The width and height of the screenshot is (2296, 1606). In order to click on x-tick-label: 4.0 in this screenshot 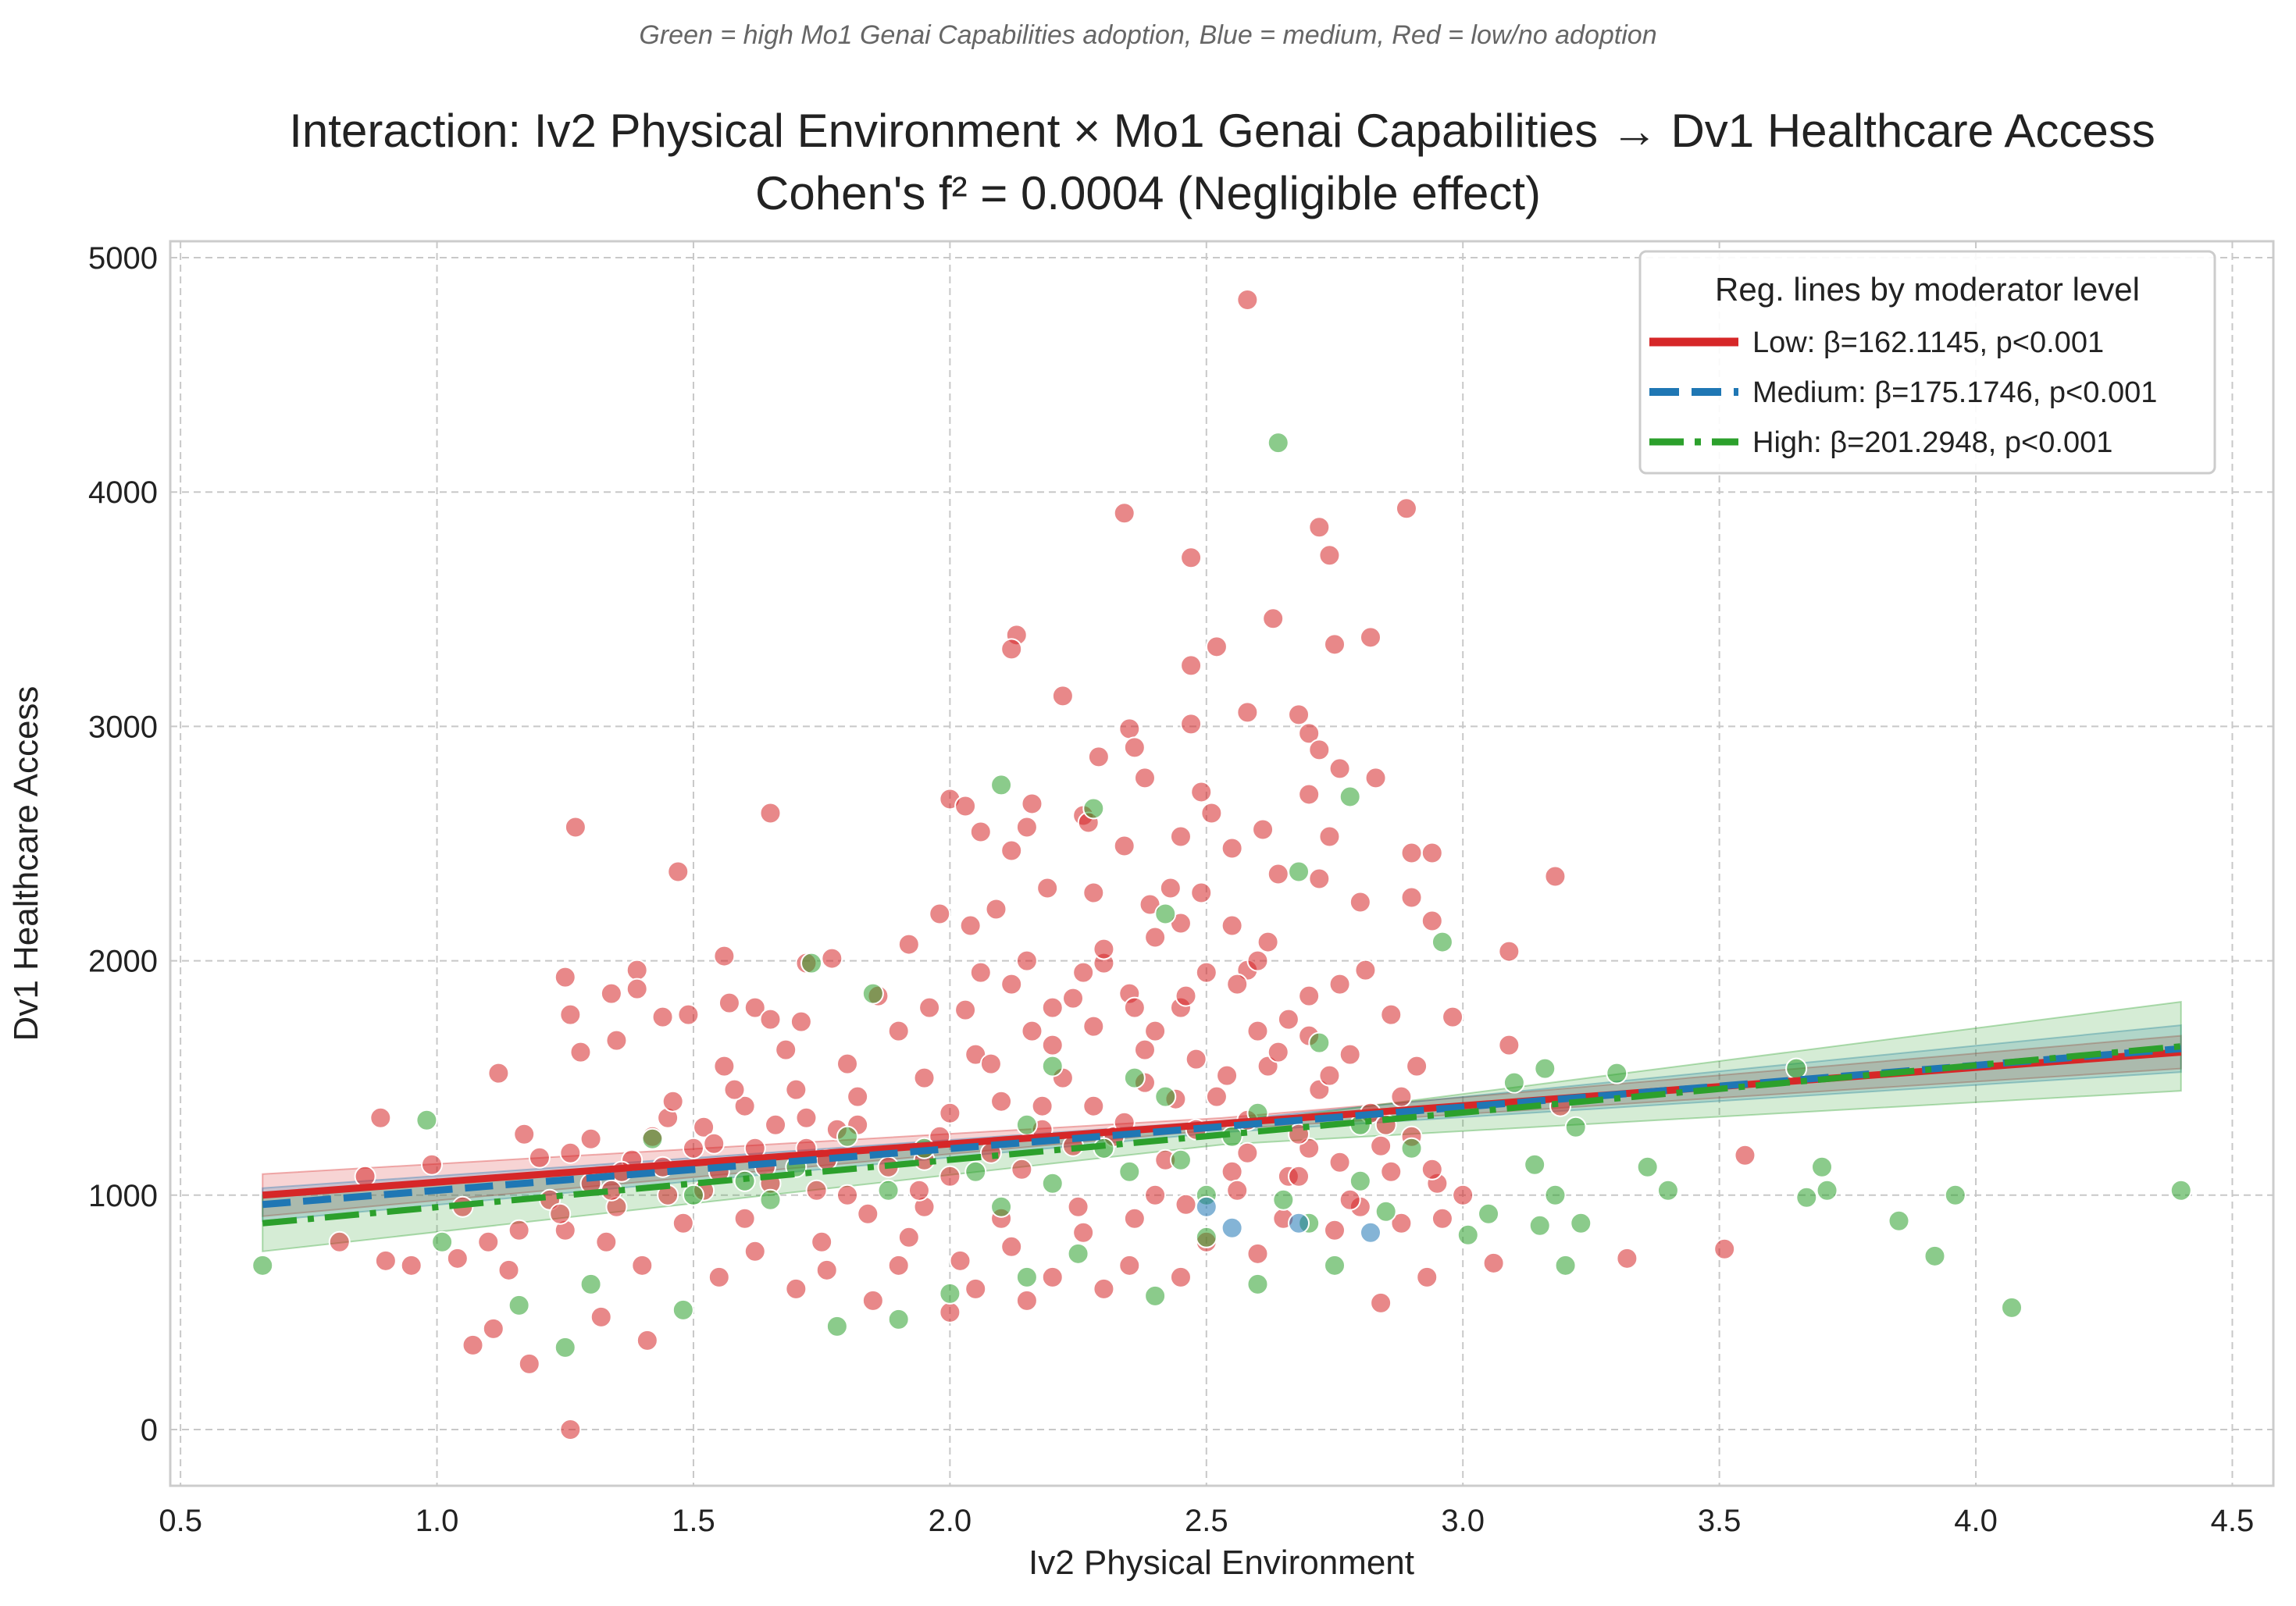, I will do `click(1976, 1521)`.